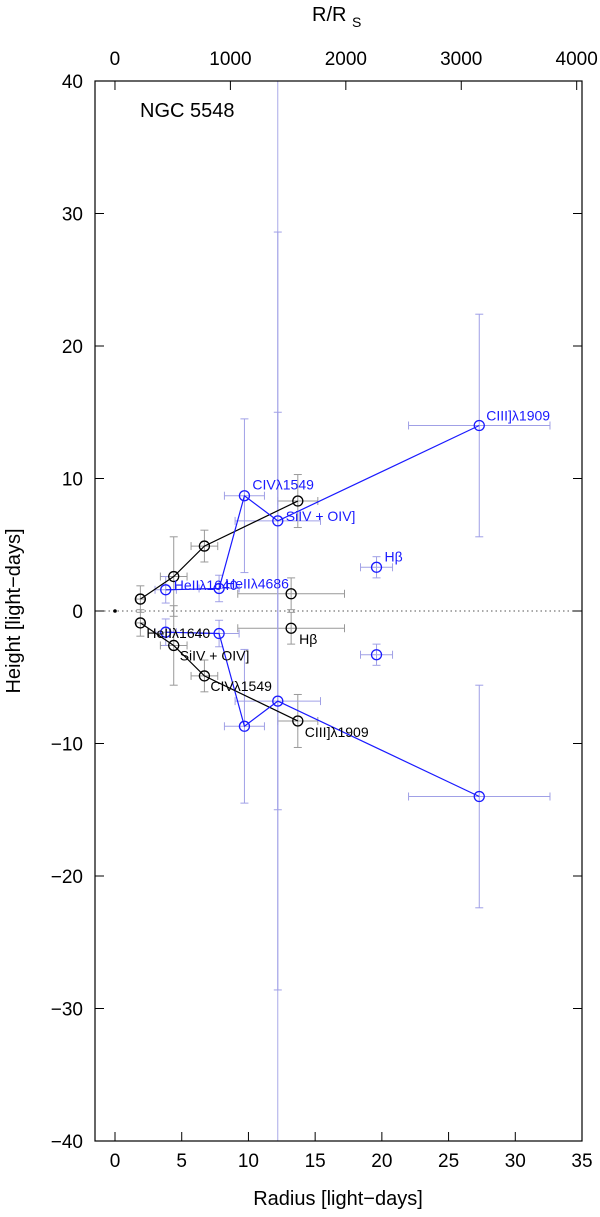 Image resolution: width=600 pixels, height=1217 pixels. Describe the element at coordinates (72, 480) in the screenshot. I see `y-tick-label: 10` at that location.